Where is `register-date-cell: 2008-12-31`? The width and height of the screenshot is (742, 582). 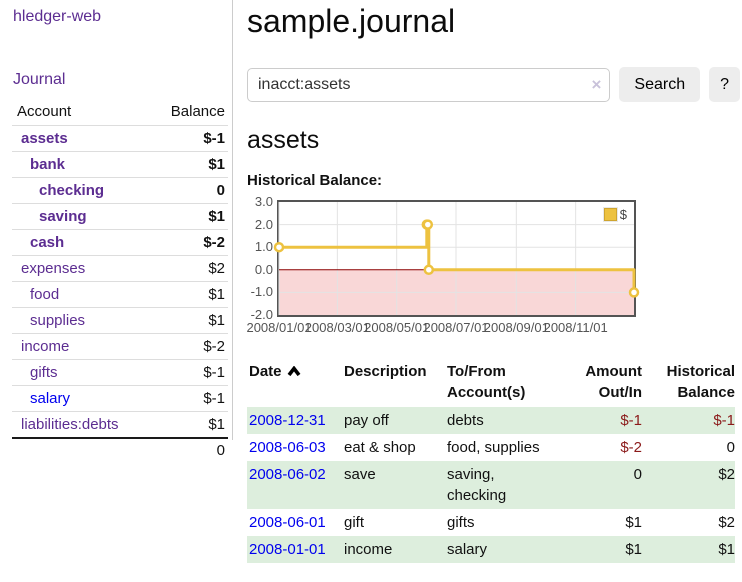
register-date-cell: 2008-12-31 is located at coordinates (295, 420).